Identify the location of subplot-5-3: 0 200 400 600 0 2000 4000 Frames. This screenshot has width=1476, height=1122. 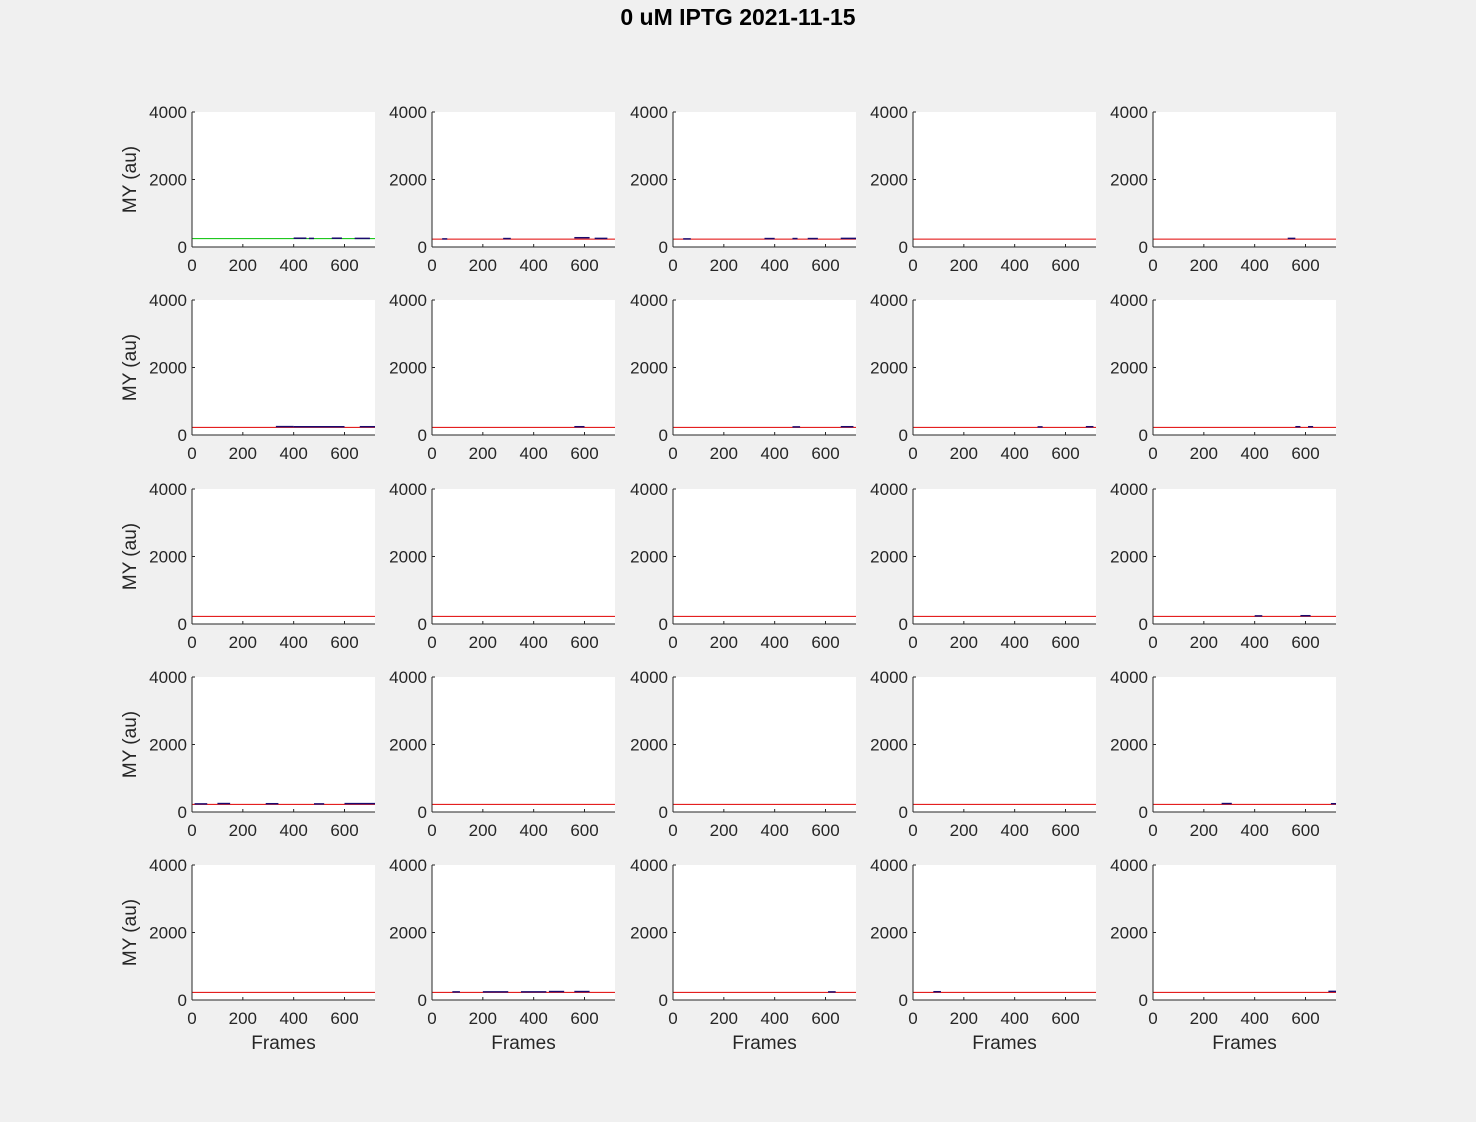
(743, 955).